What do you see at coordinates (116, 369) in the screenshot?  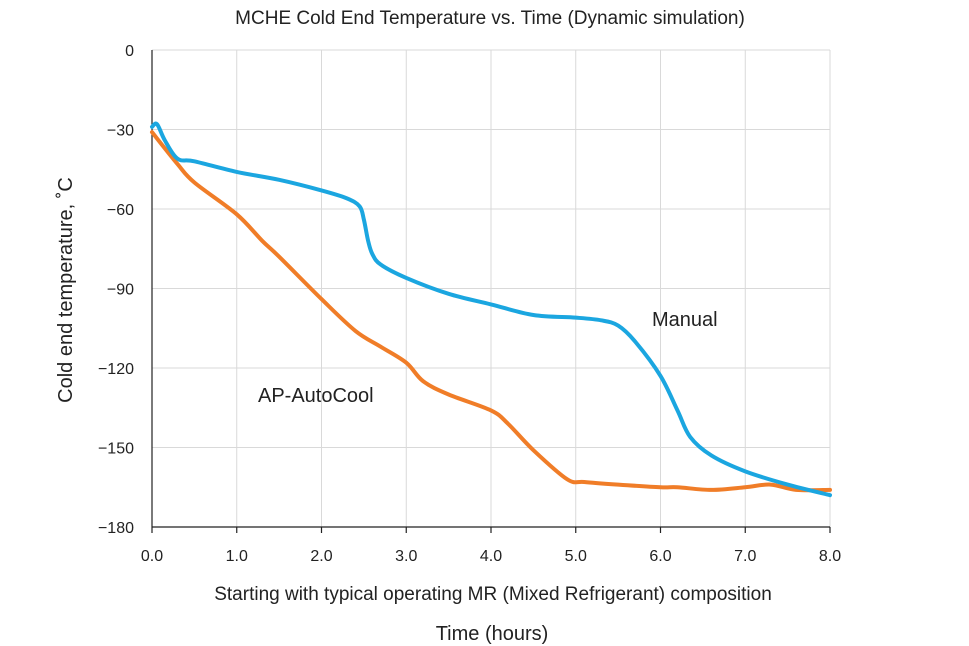 I see `y-tick-label: −120` at bounding box center [116, 369].